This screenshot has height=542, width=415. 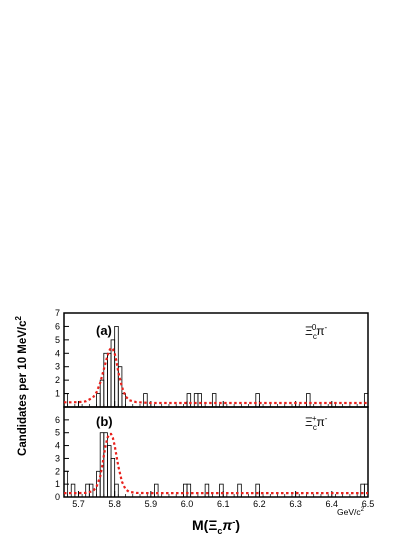 What do you see at coordinates (216, 526) in the screenshot?
I see `x-axis-label: M(Ξcπ-)` at bounding box center [216, 526].